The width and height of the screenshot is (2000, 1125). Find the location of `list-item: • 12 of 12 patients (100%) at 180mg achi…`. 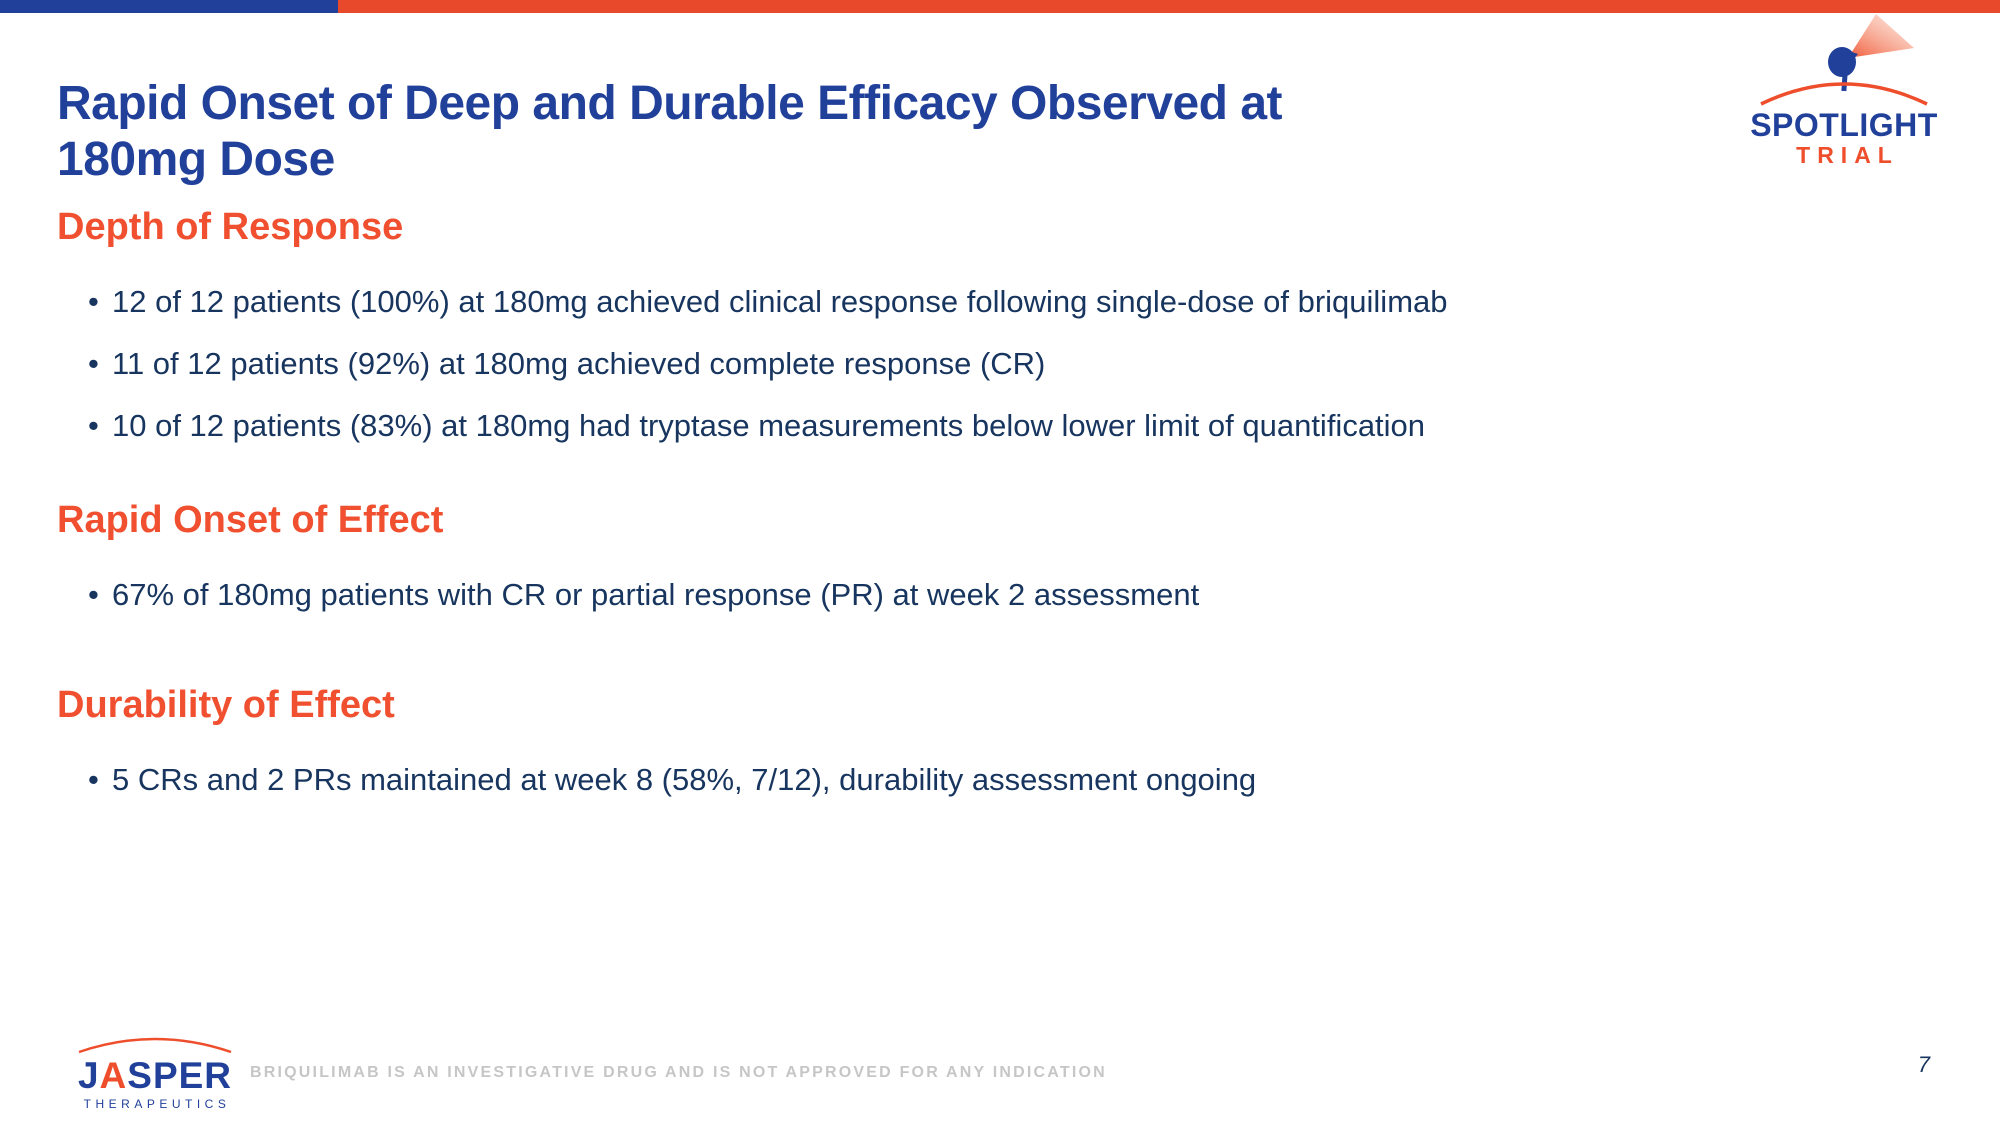

list-item: • 12 of 12 patients (100%) at 180mg achi… is located at coordinates (1008, 302).